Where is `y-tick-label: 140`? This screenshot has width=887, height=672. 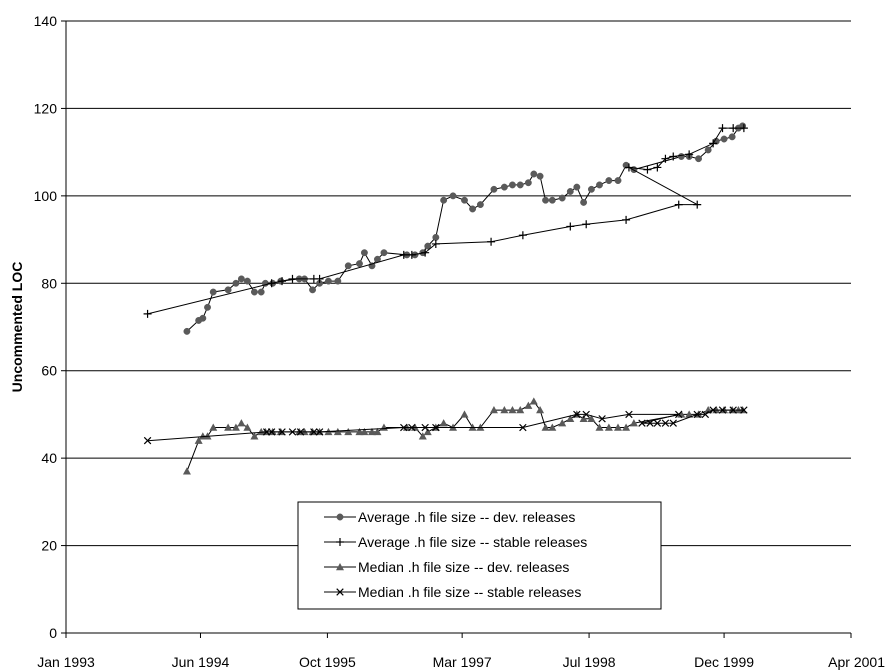 y-tick-label: 140 is located at coordinates (46, 21).